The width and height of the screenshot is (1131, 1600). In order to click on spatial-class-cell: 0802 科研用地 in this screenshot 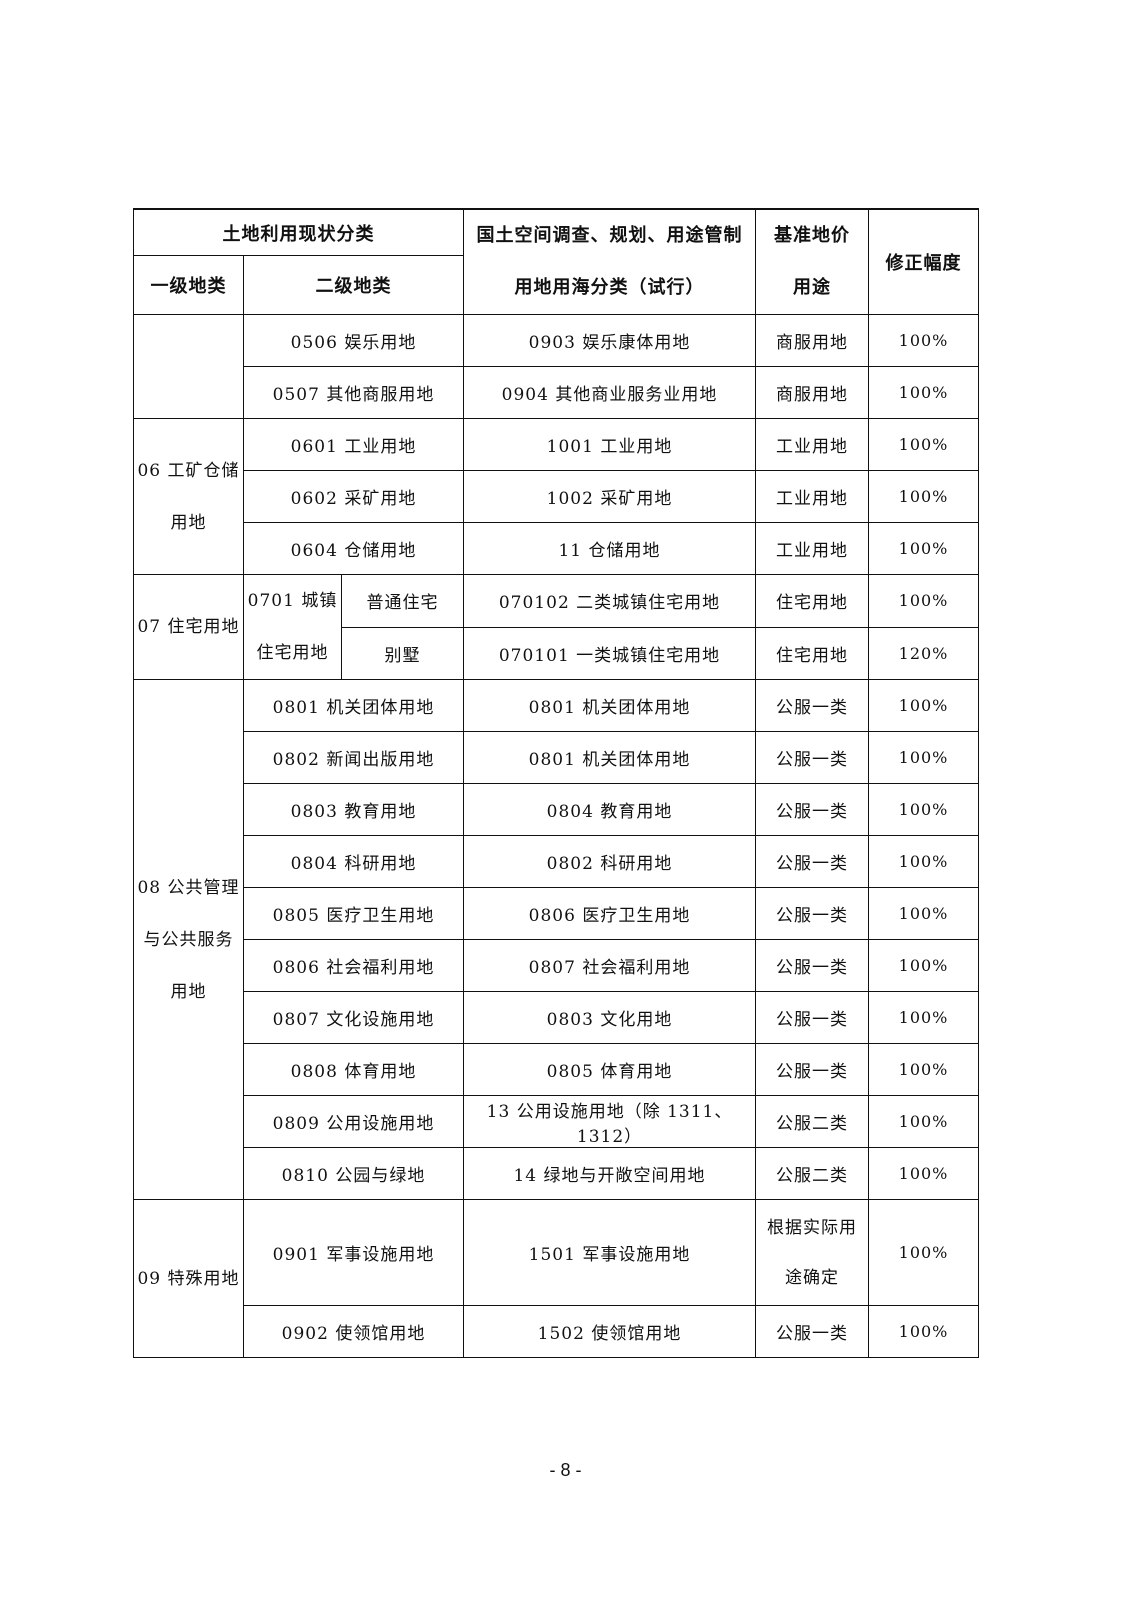, I will do `click(610, 861)`.